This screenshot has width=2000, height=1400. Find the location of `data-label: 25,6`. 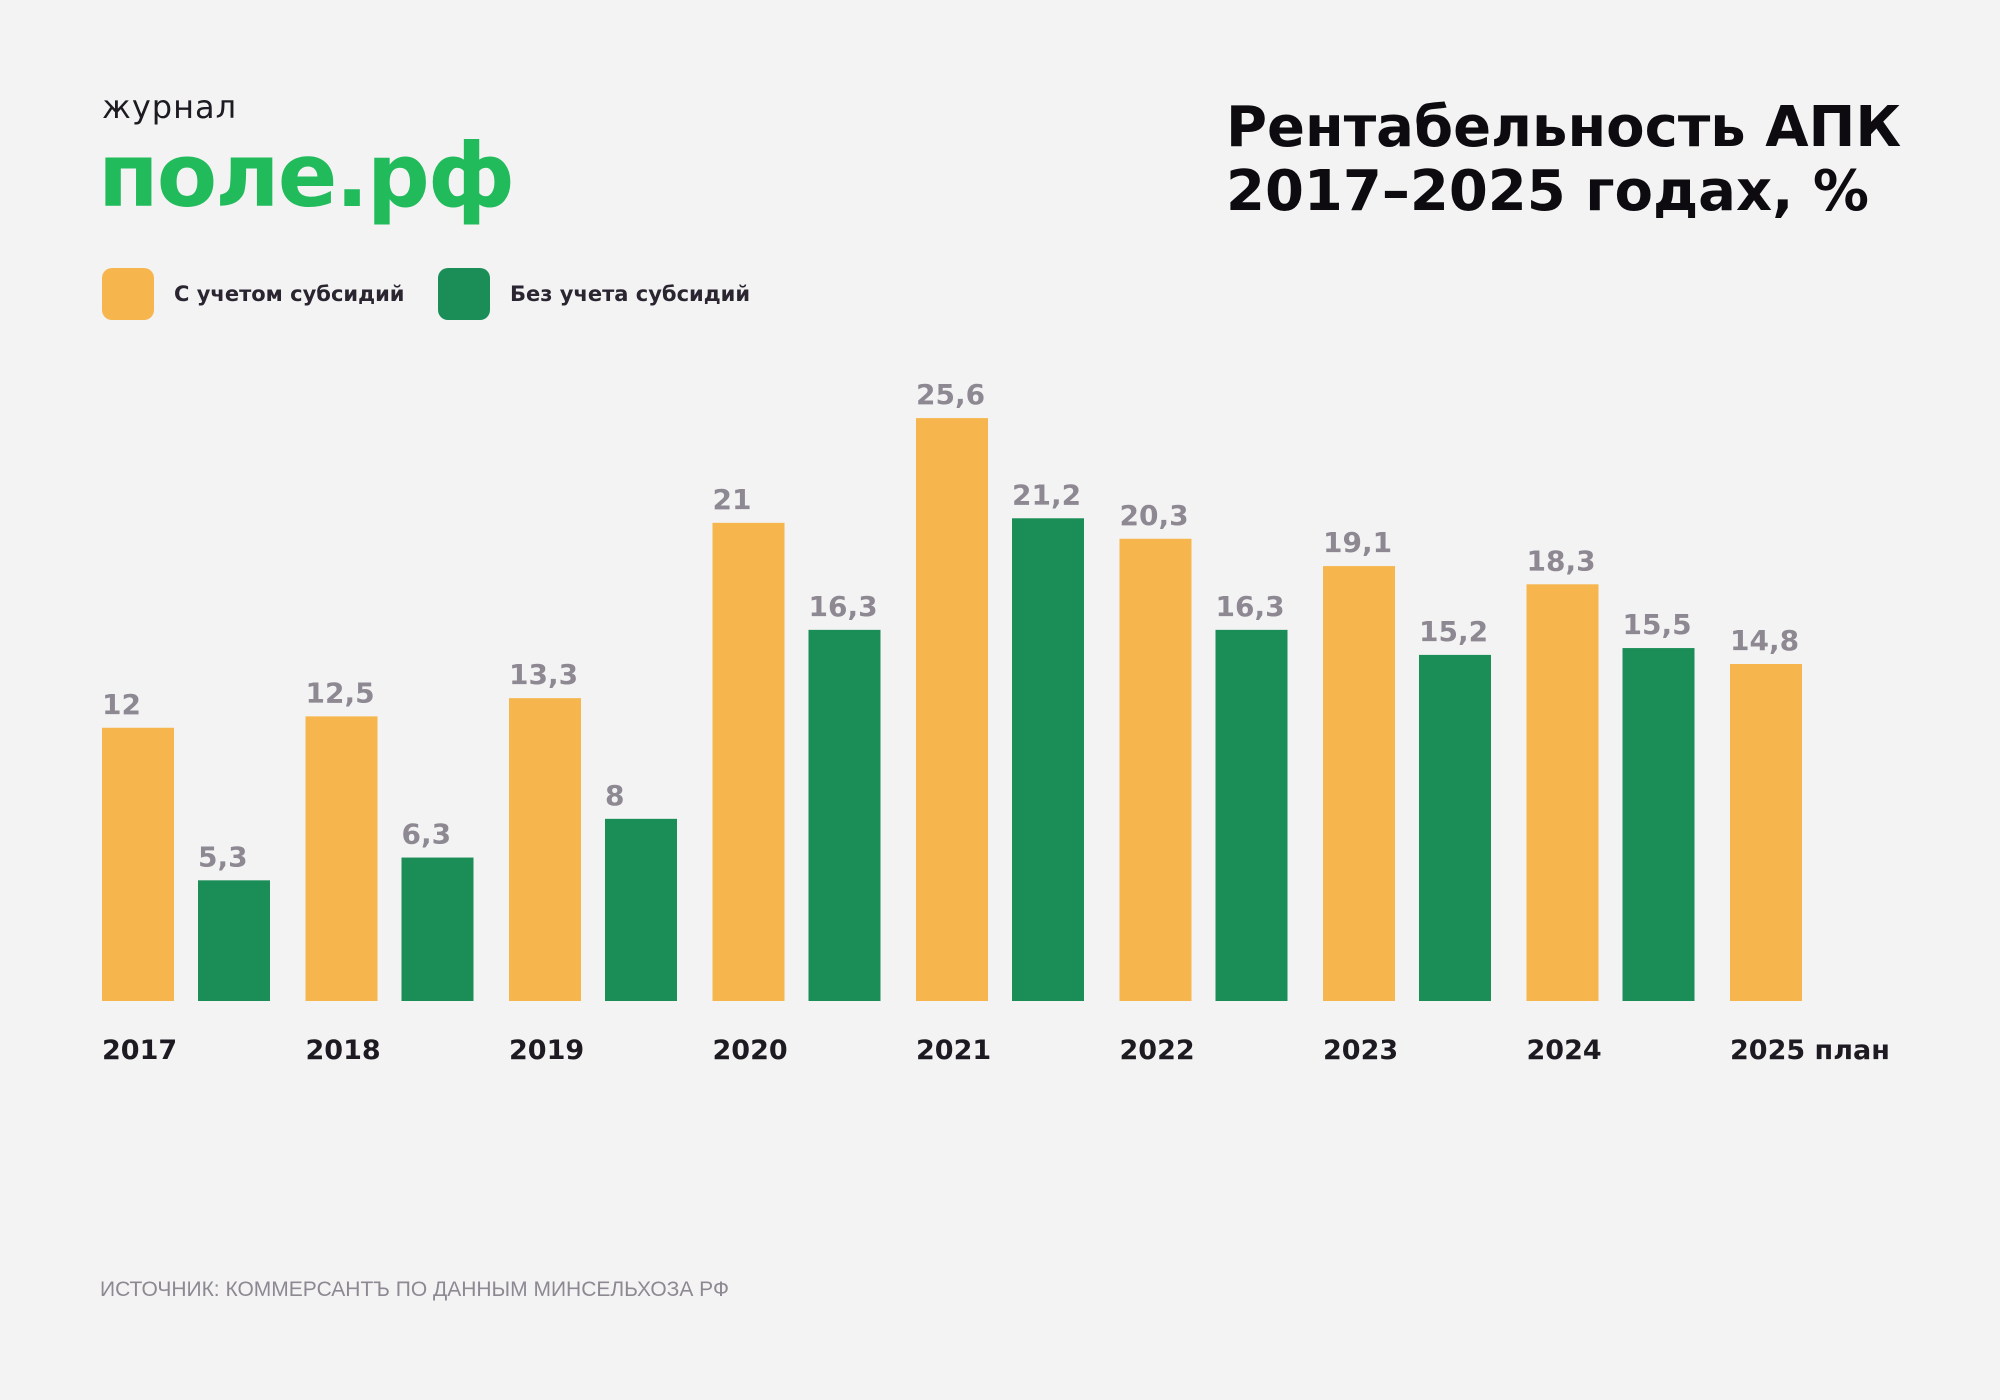

data-label: 25,6 is located at coordinates (950, 394).